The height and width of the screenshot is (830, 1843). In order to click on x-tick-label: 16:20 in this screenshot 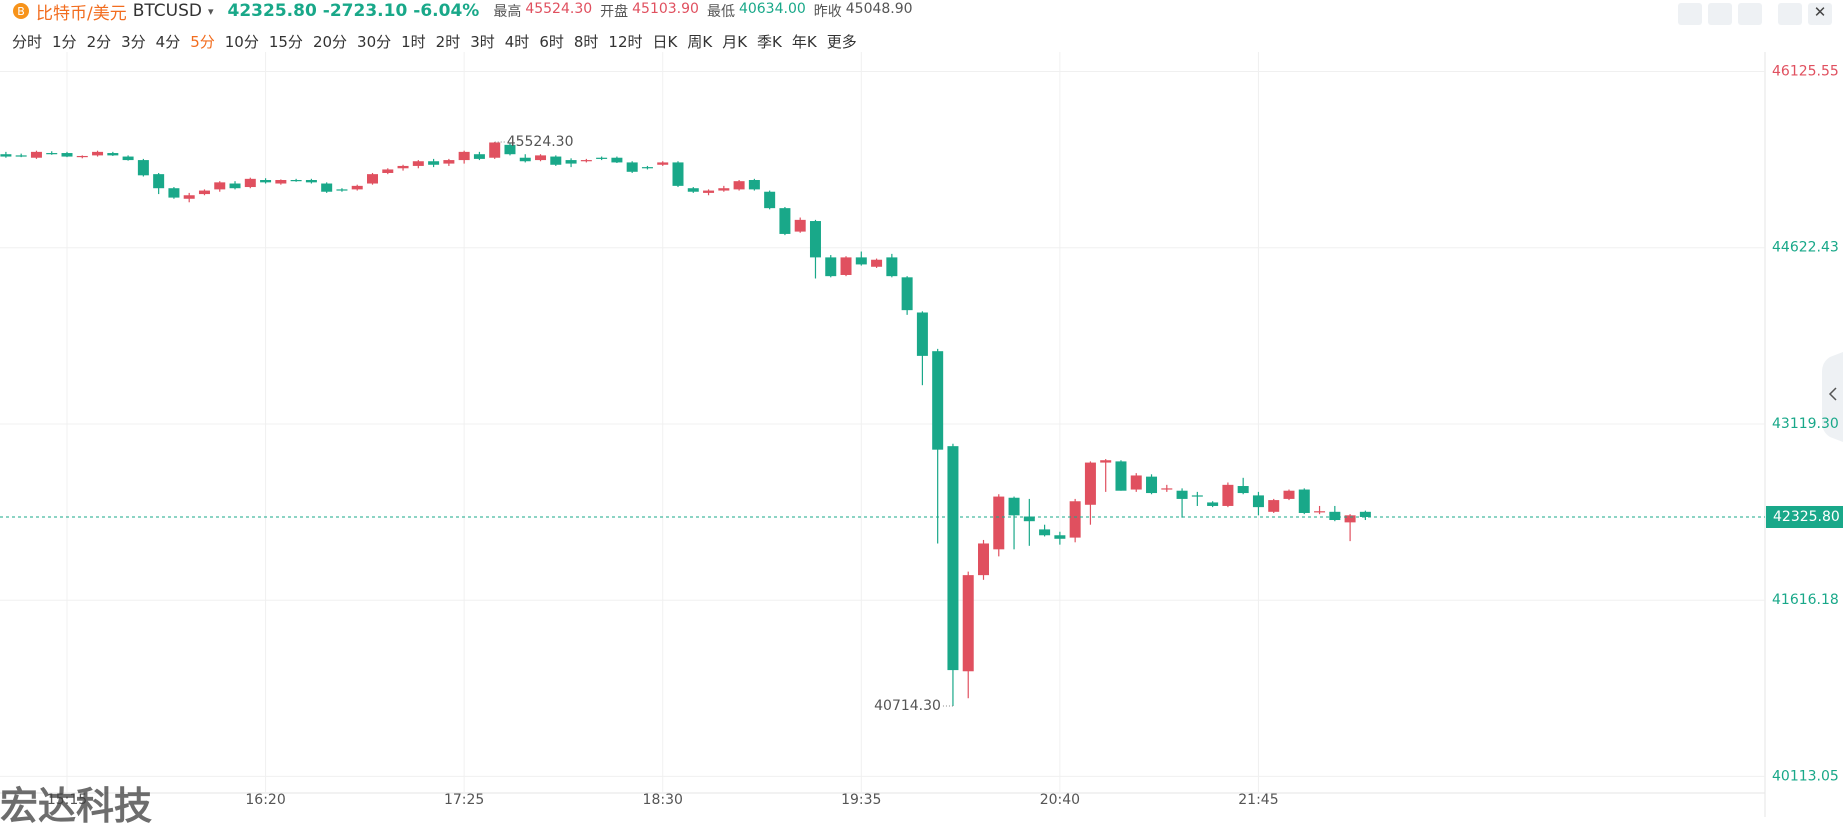, I will do `click(265, 800)`.